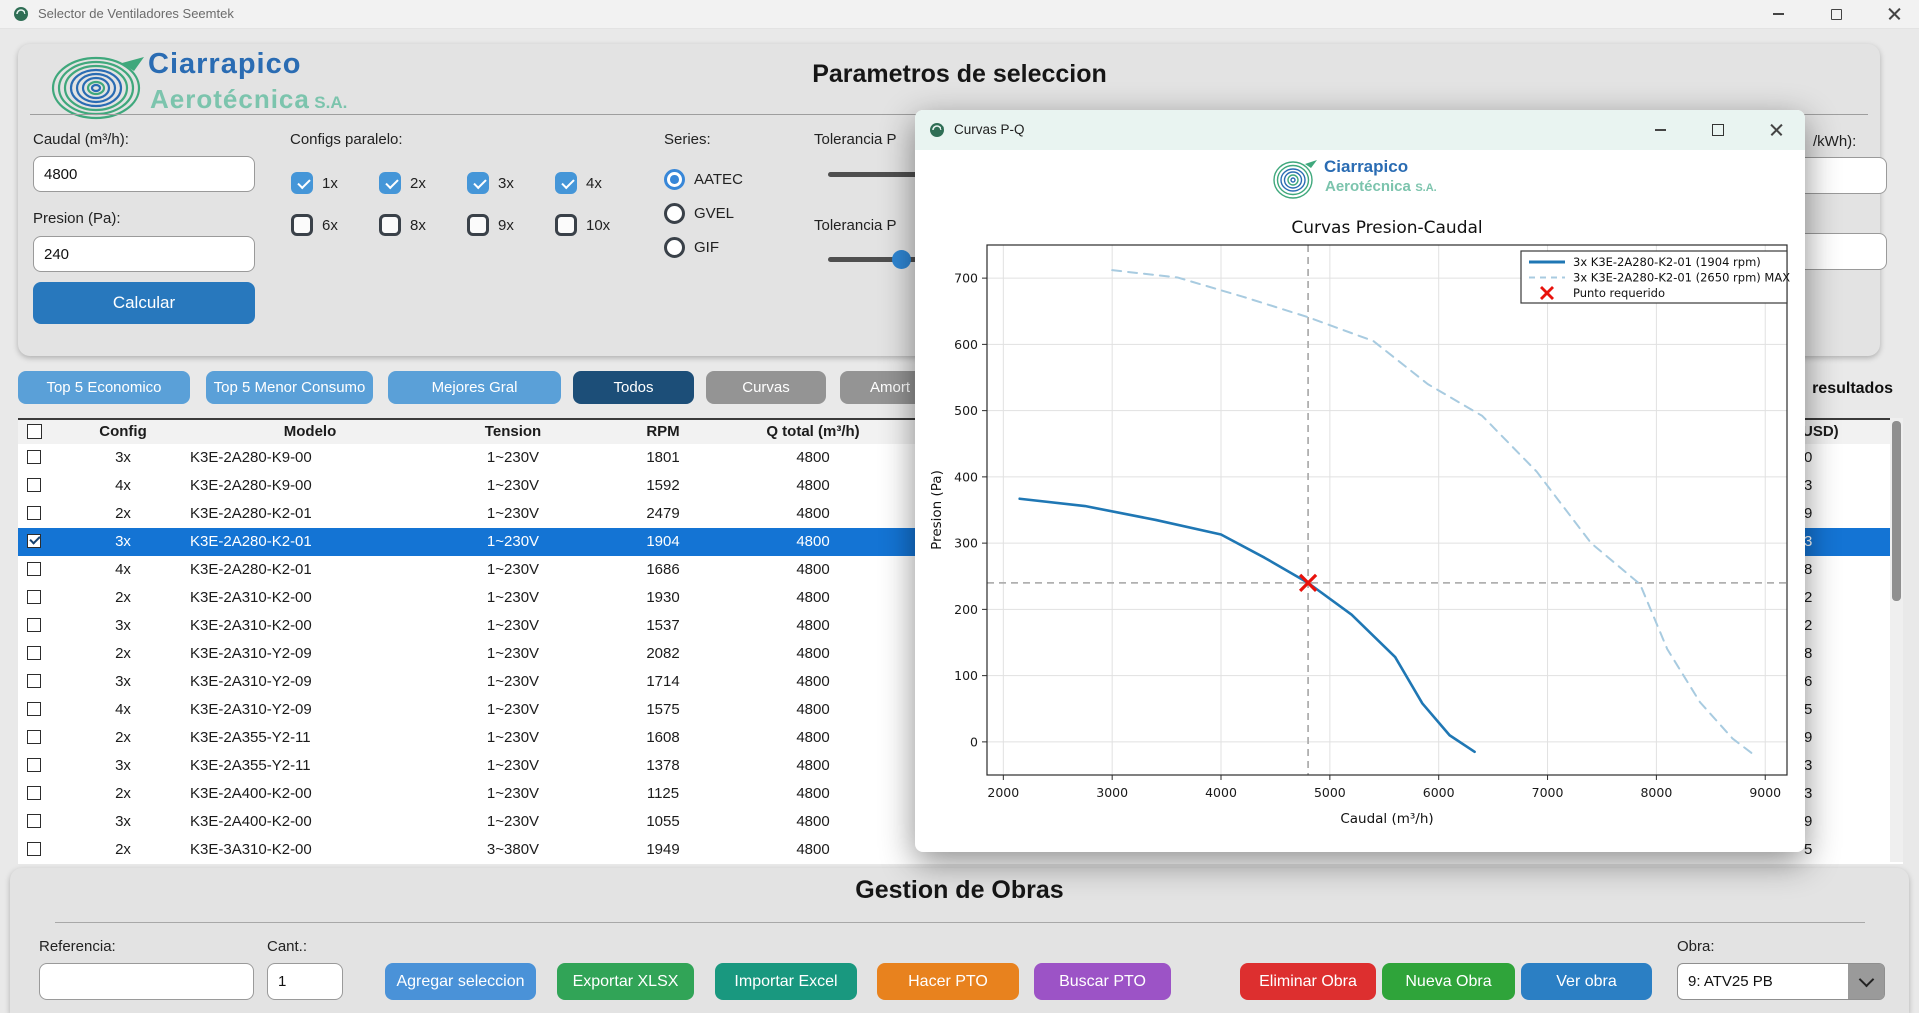 Image resolution: width=1919 pixels, height=1013 pixels. What do you see at coordinates (578, 183) in the screenshot?
I see `config-checkbox-4x: 4x` at bounding box center [578, 183].